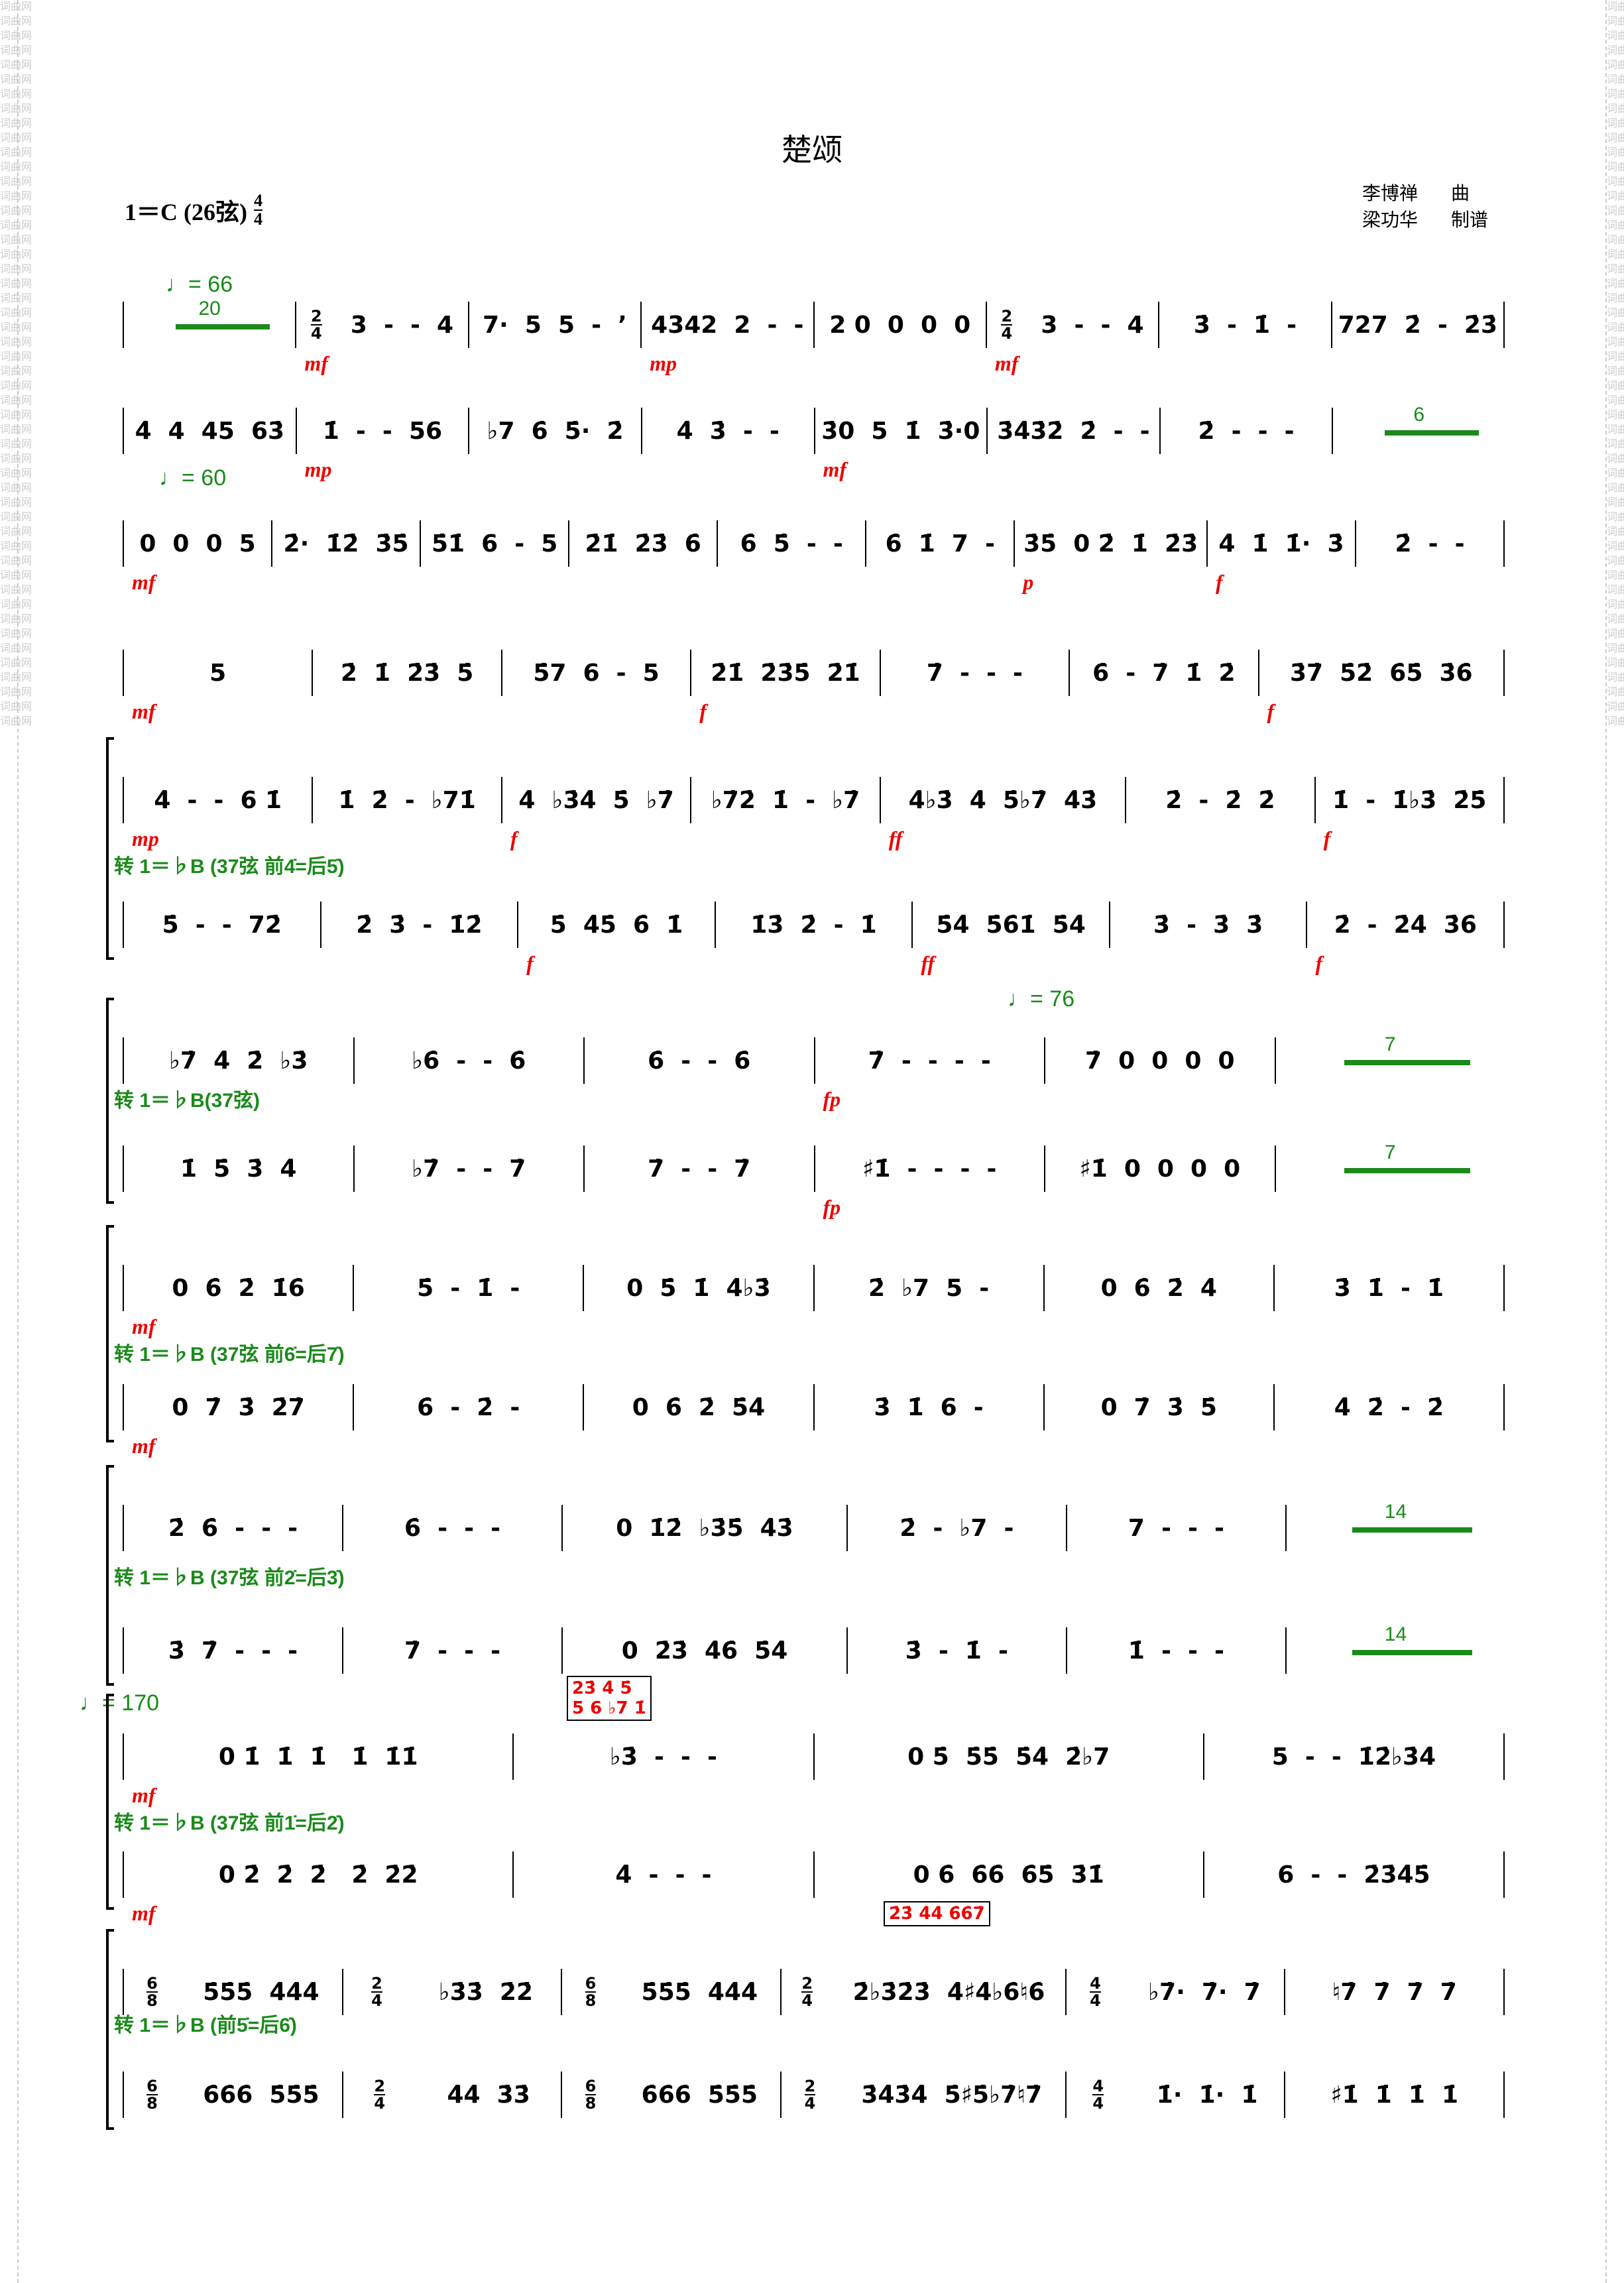  Describe the element at coordinates (468, 1407) in the screenshot. I see `measure-notes: 6̇ - 2̇ -` at that location.